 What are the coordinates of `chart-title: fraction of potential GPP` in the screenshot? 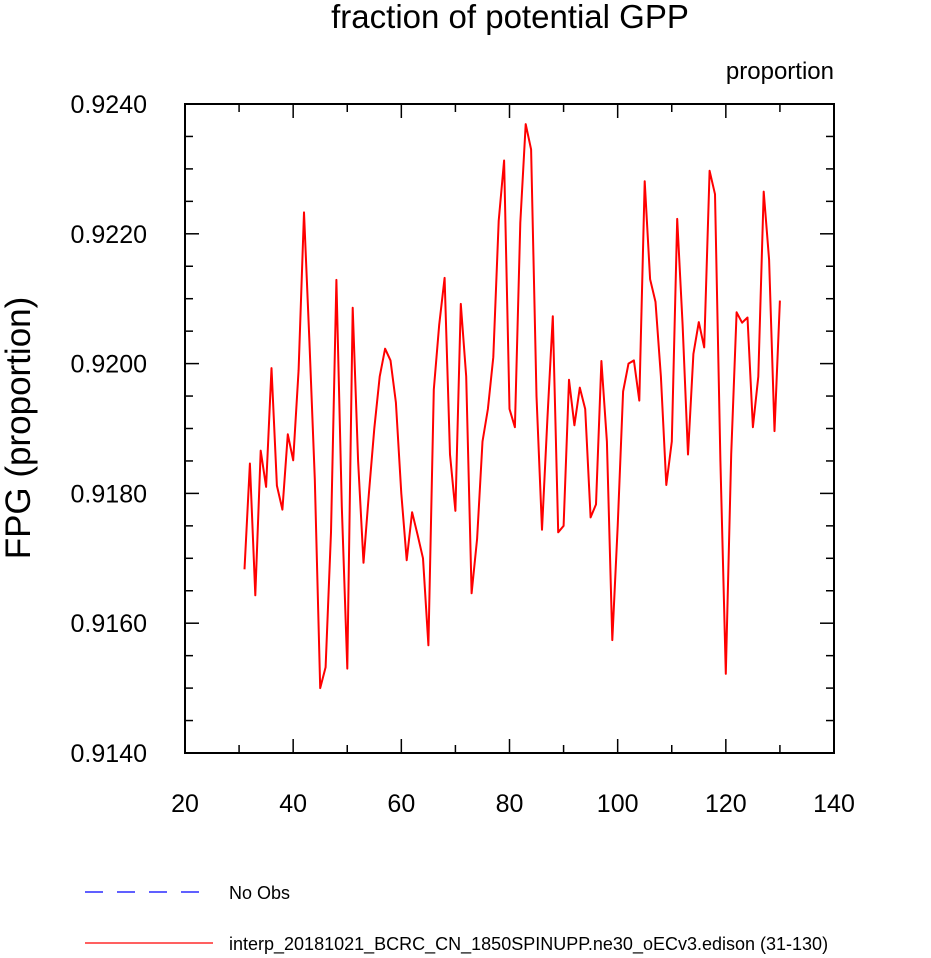 It's located at (510, 17).